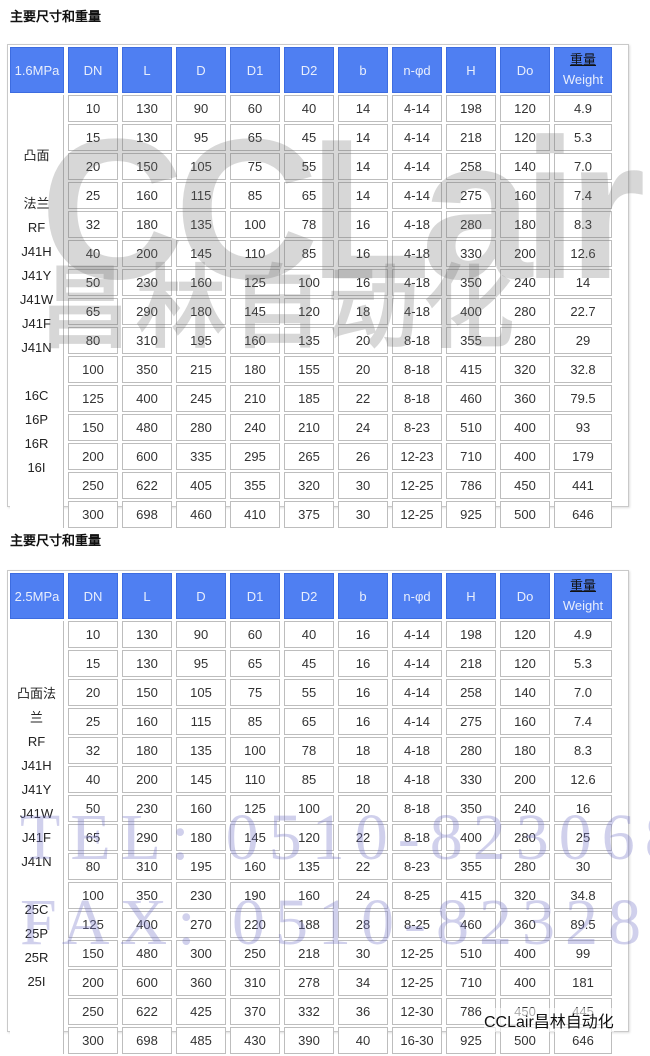  Describe the element at coordinates (583, 253) in the screenshot. I see `table-cell: 12.6` at that location.